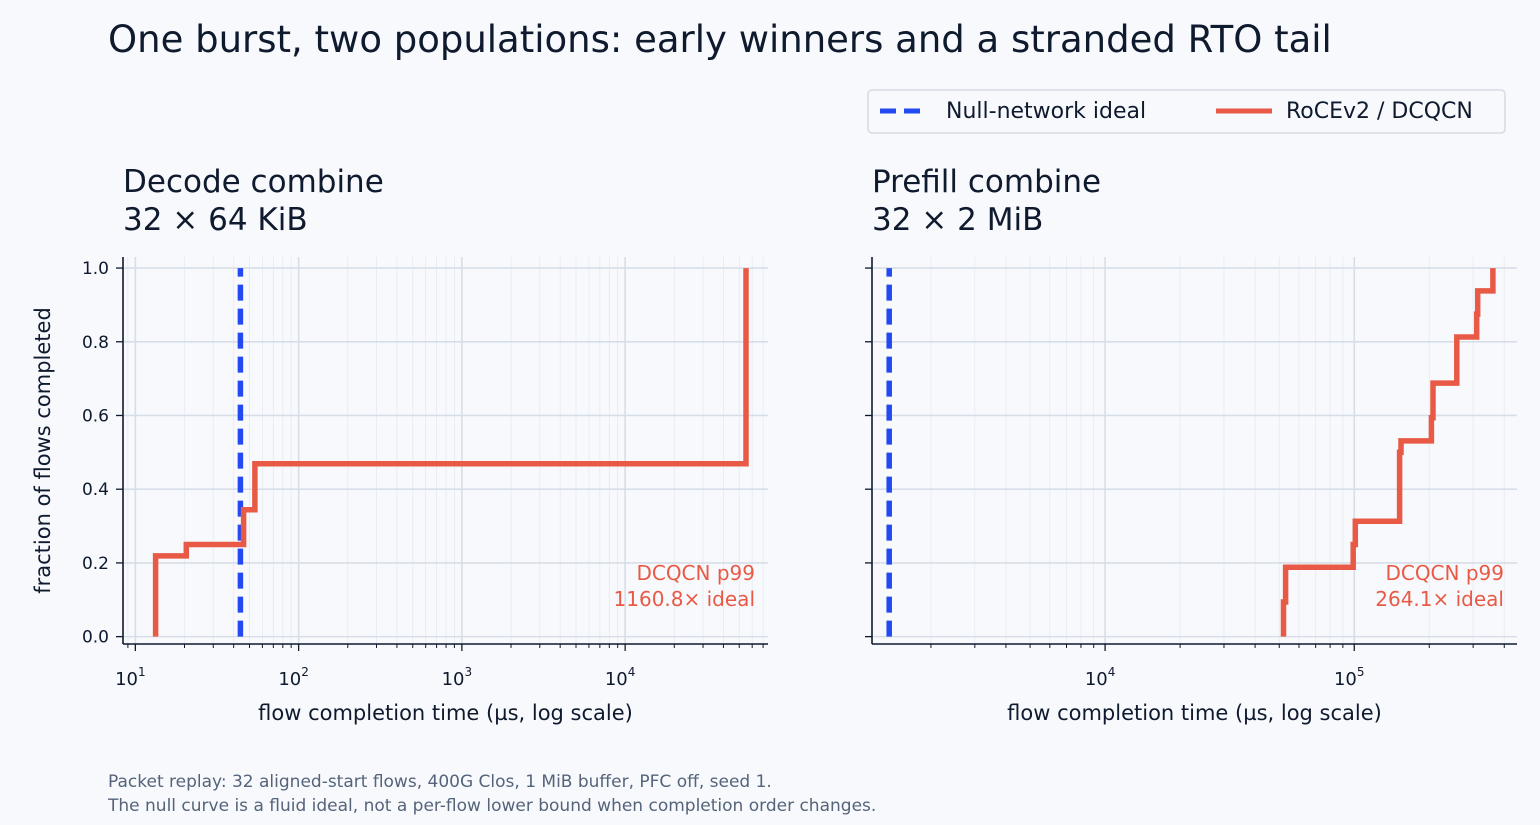 The height and width of the screenshot is (825, 1540). I want to click on decode-x-tick-label: 10², so click(293, 677).